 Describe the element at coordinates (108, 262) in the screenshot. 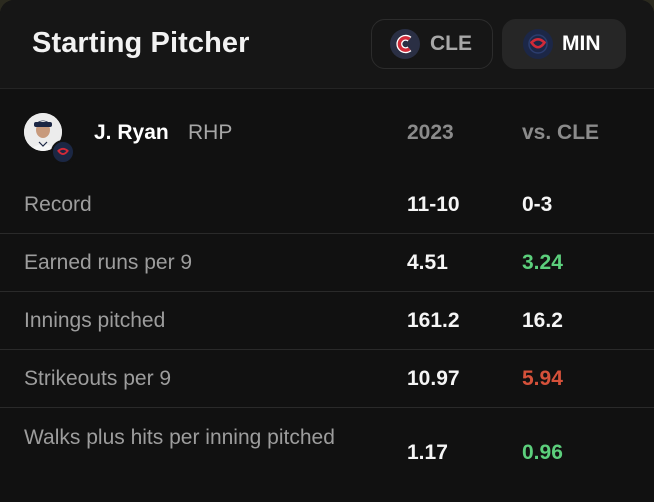

I see `stat-label: Earned runs per 9` at that location.